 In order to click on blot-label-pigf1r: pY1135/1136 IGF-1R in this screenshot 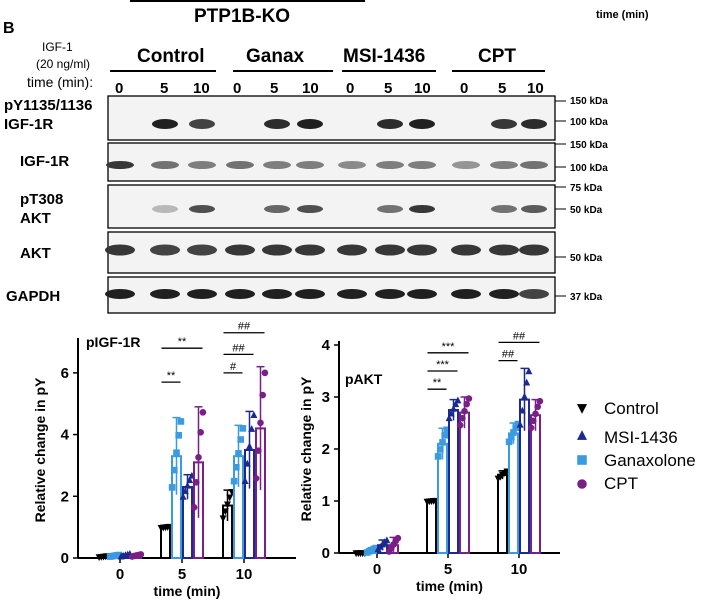, I will do `click(48, 115)`.